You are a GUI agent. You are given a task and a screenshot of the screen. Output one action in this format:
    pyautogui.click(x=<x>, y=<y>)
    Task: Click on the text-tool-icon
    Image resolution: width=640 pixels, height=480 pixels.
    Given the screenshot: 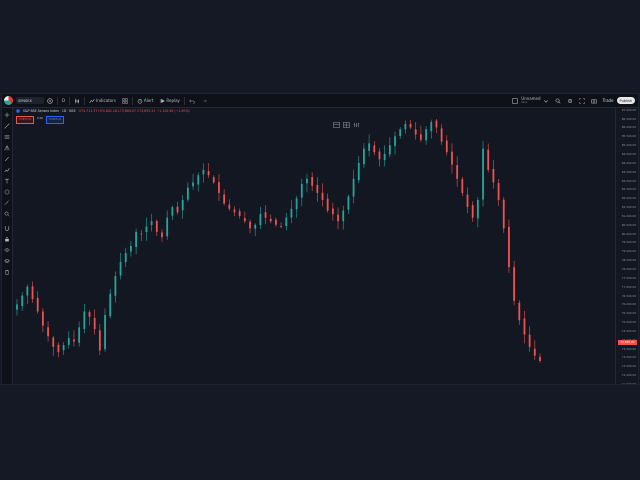 What is the action you would take?
    pyautogui.click(x=7, y=181)
    